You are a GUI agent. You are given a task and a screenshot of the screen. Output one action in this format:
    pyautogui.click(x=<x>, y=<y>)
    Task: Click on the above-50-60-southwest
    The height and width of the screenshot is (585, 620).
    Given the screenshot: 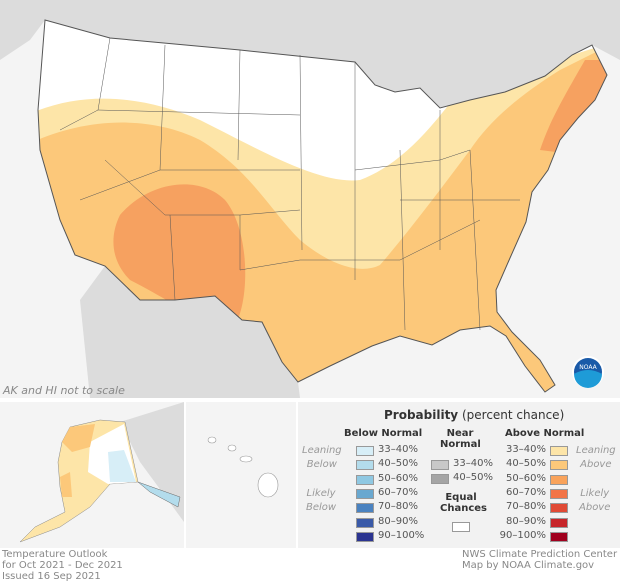 What is the action you would take?
    pyautogui.click(x=179, y=255)
    